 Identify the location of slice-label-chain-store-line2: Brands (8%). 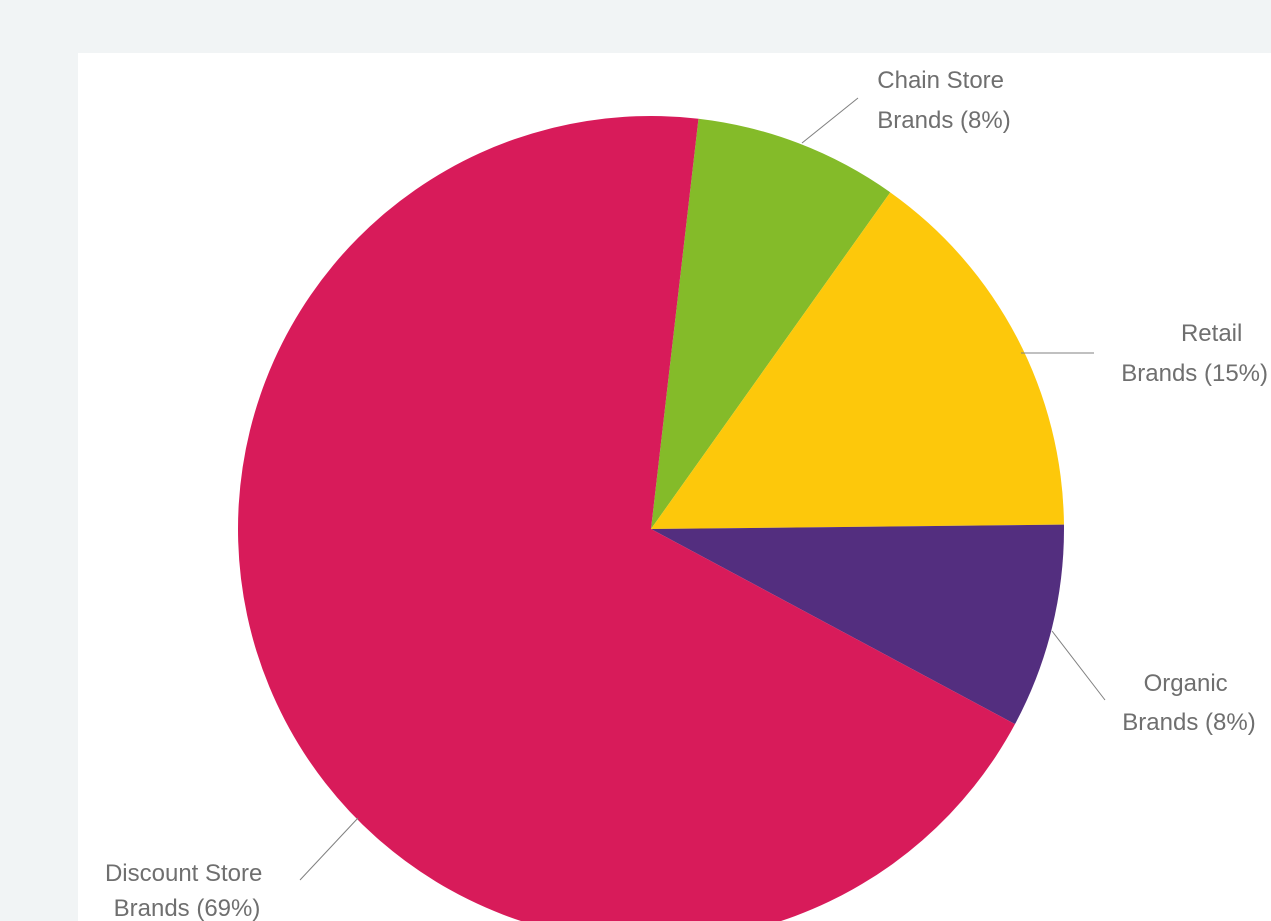
(943, 120).